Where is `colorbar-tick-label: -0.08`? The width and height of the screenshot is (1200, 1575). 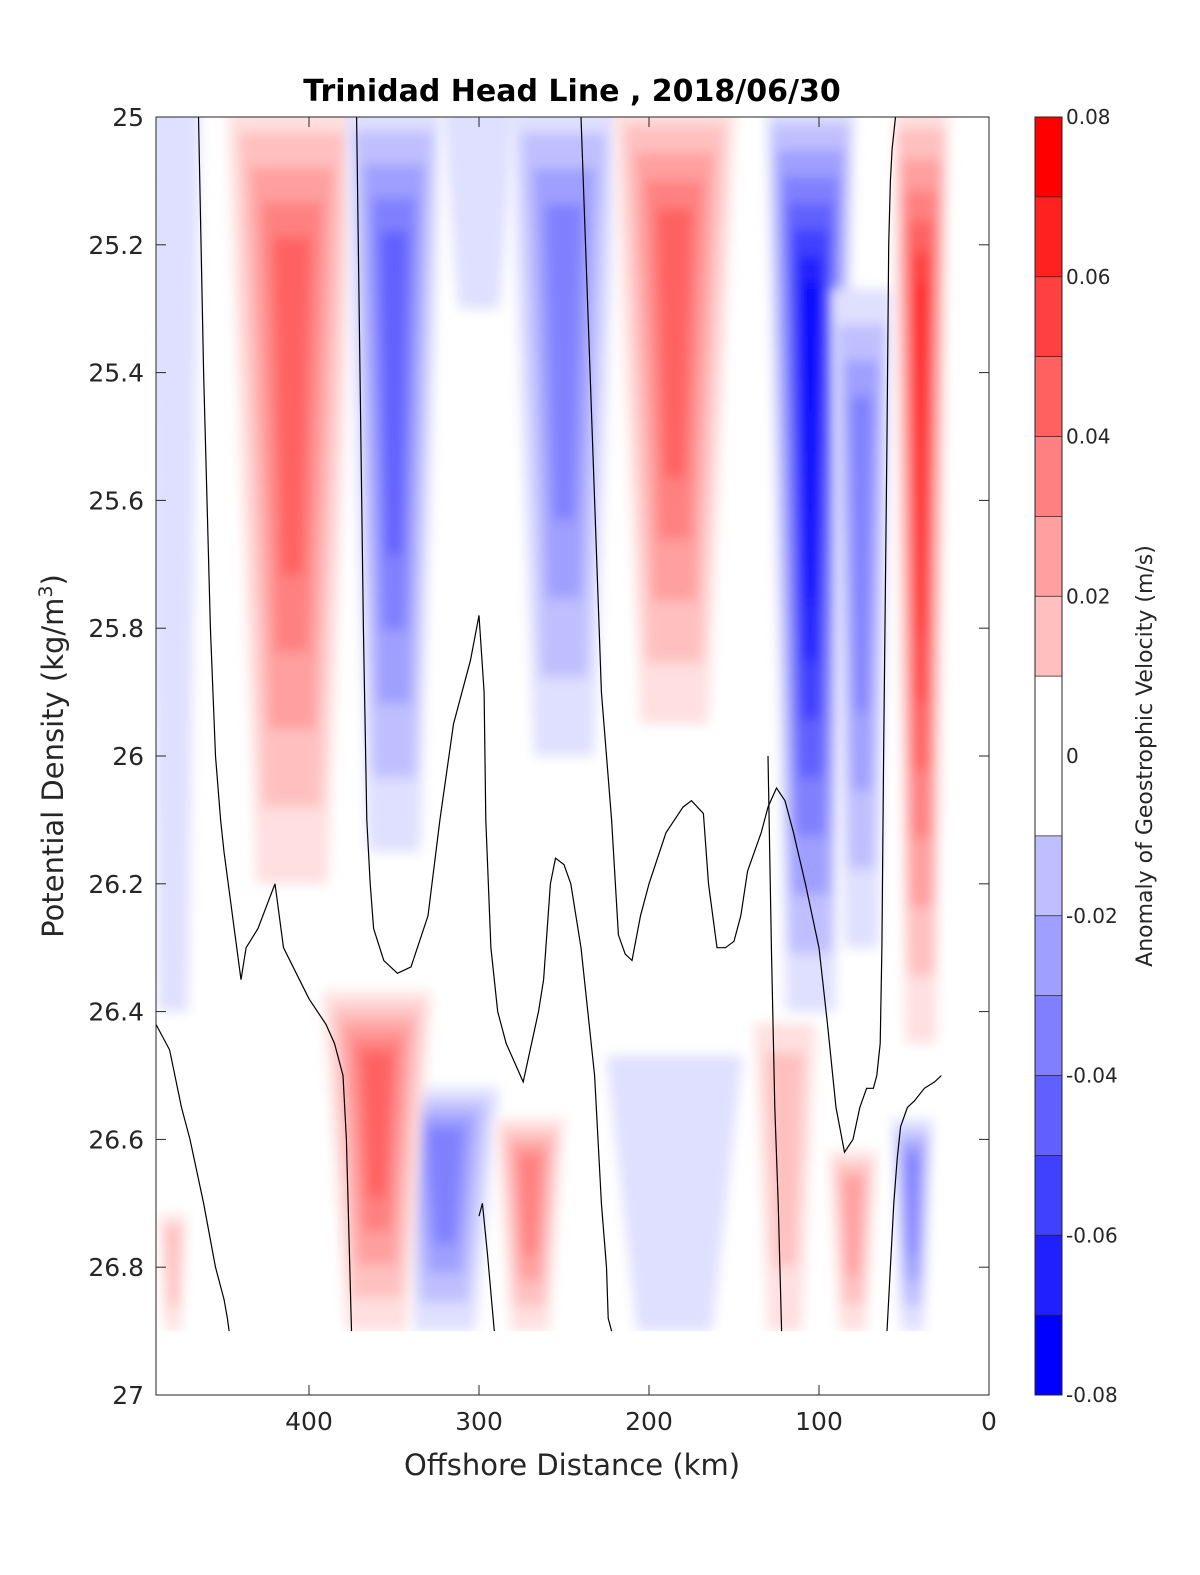 colorbar-tick-label: -0.08 is located at coordinates (1092, 1395).